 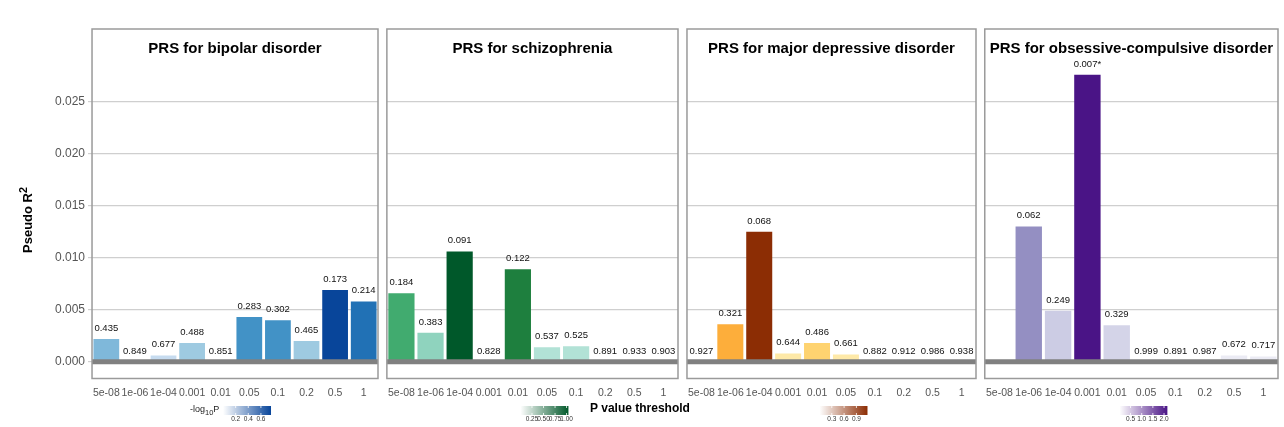 I want to click on annotation: 0.882, so click(x=874, y=350).